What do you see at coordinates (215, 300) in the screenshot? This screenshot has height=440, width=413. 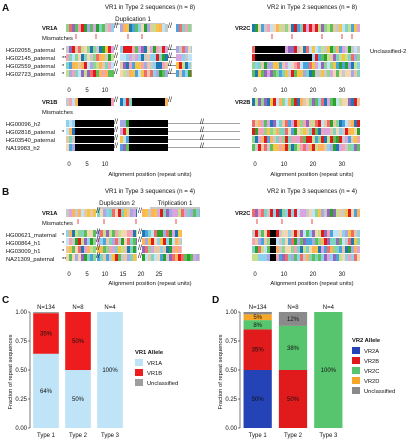 I see `panel-d-letter: D` at bounding box center [215, 300].